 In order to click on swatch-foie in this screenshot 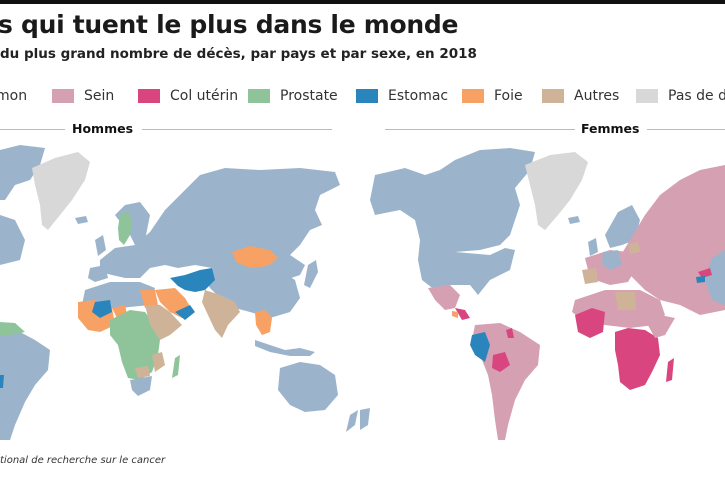, I will do `click(473, 96)`.